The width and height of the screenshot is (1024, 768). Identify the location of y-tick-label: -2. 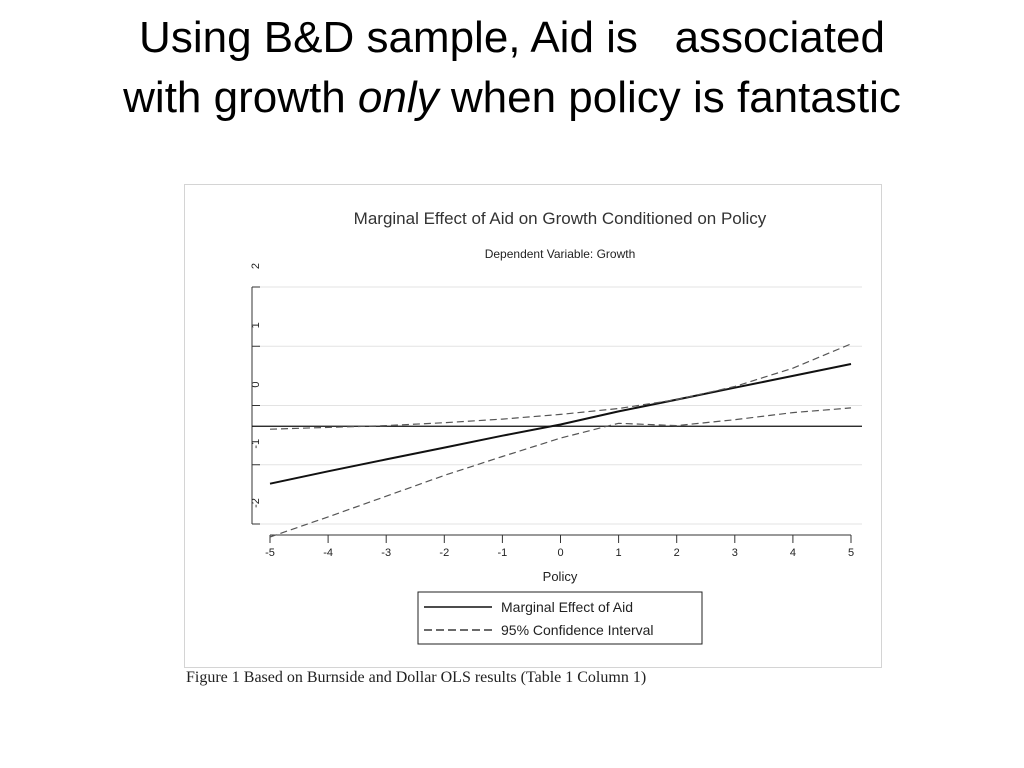
(256, 503).